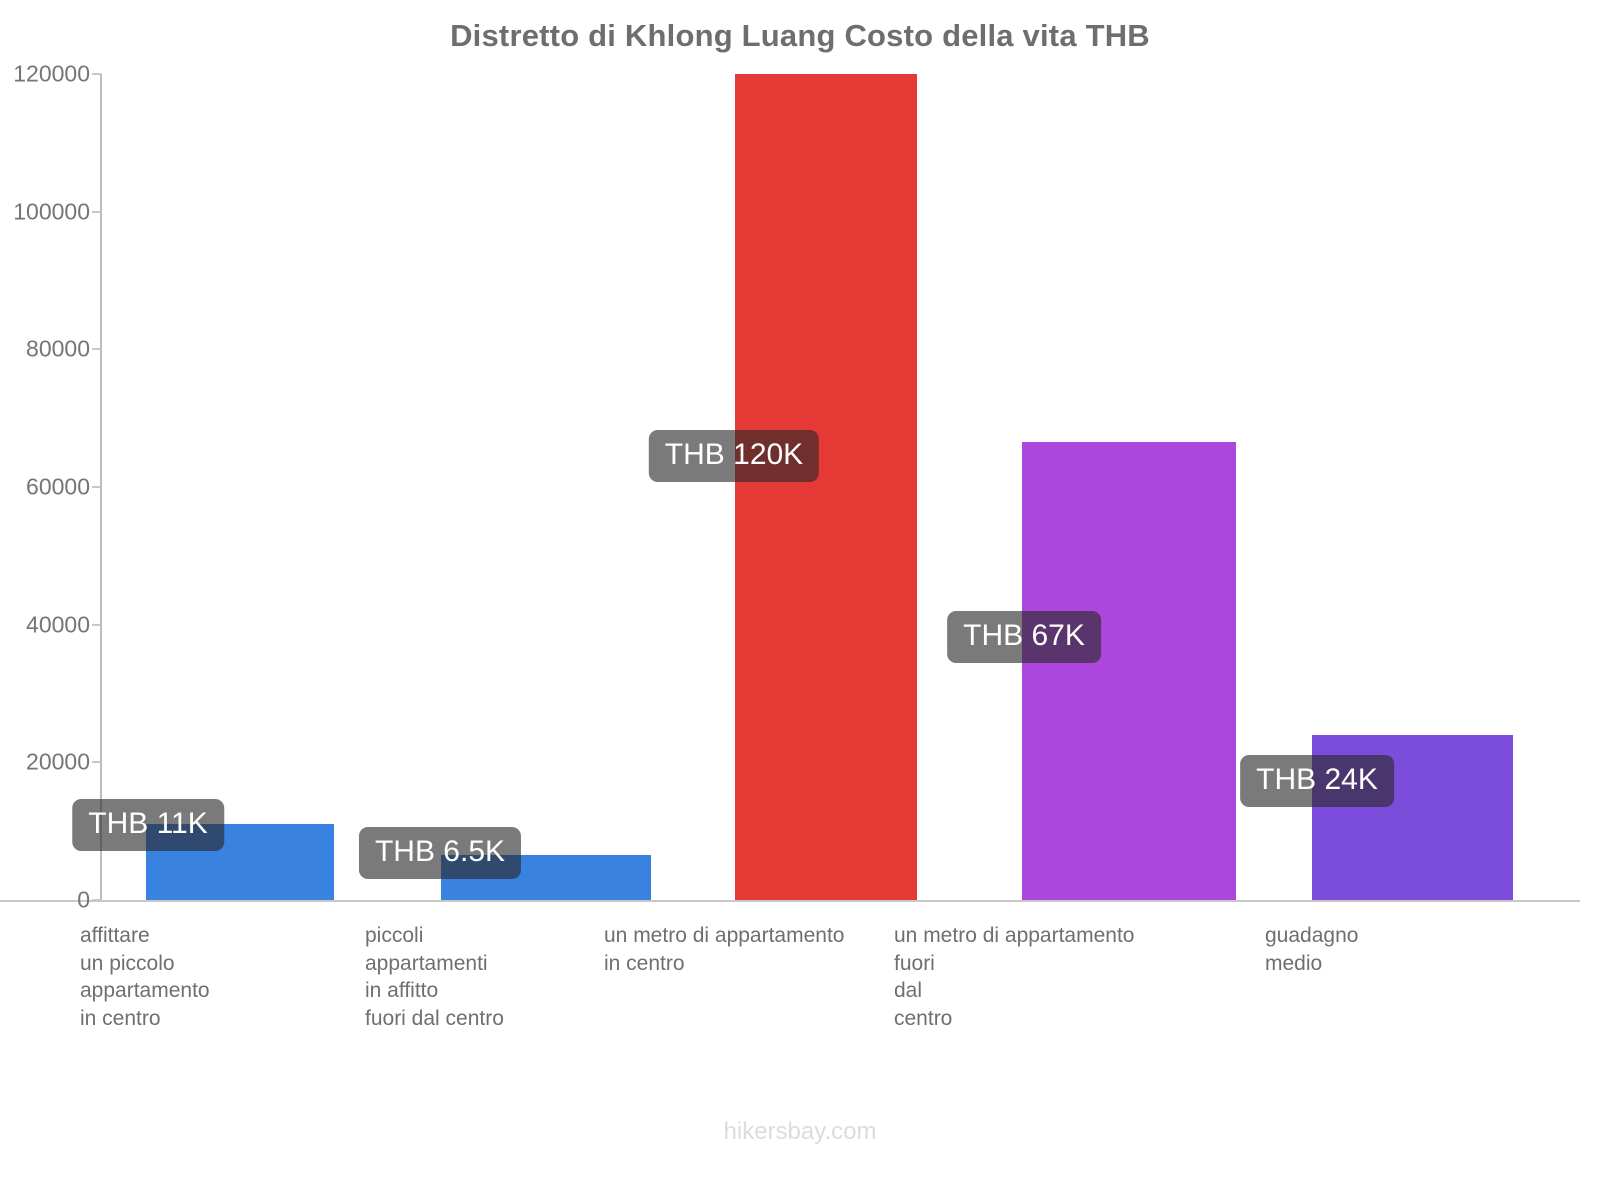  Describe the element at coordinates (51, 211) in the screenshot. I see `y-axis-tick-label: 100000` at that location.